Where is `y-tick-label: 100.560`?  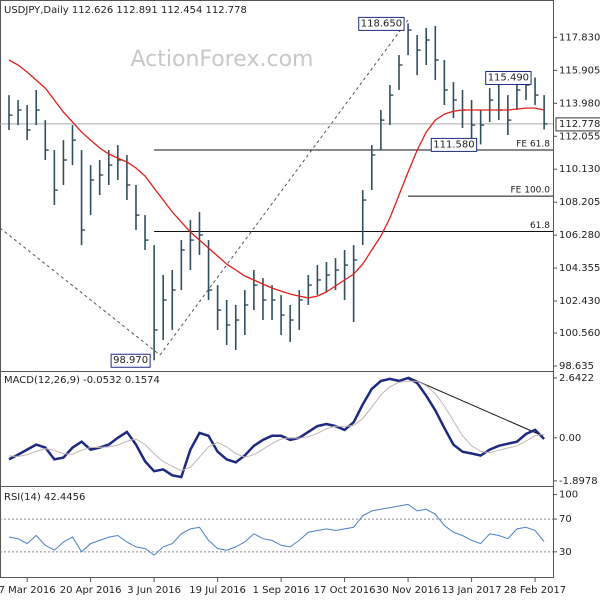
y-tick-label: 100.560 is located at coordinates (579, 333).